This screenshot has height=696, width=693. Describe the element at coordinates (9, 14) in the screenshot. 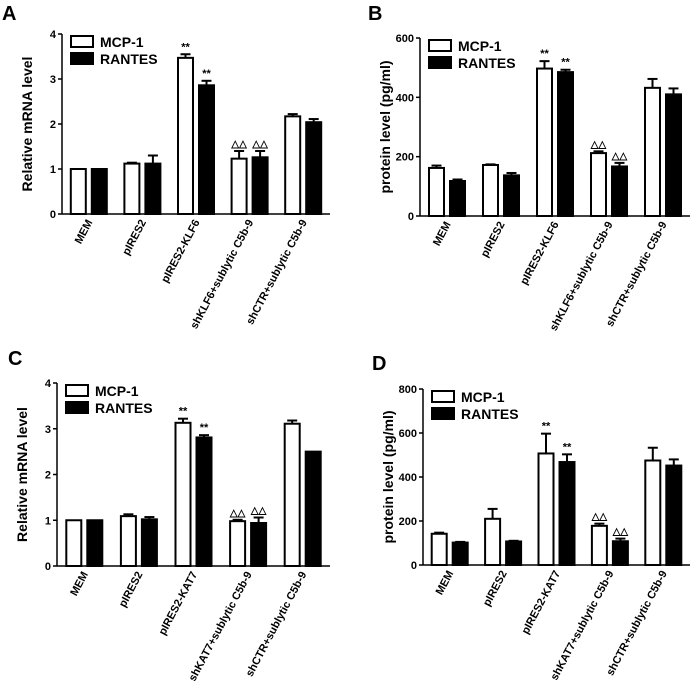

I see `panel-letter: A` at that location.